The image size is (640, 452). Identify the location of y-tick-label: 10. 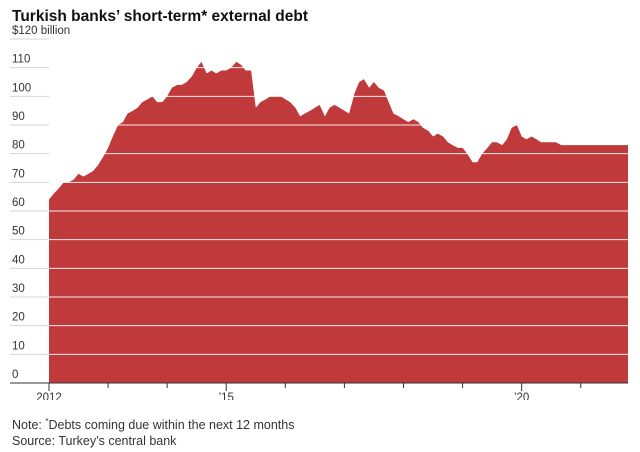
(18, 346).